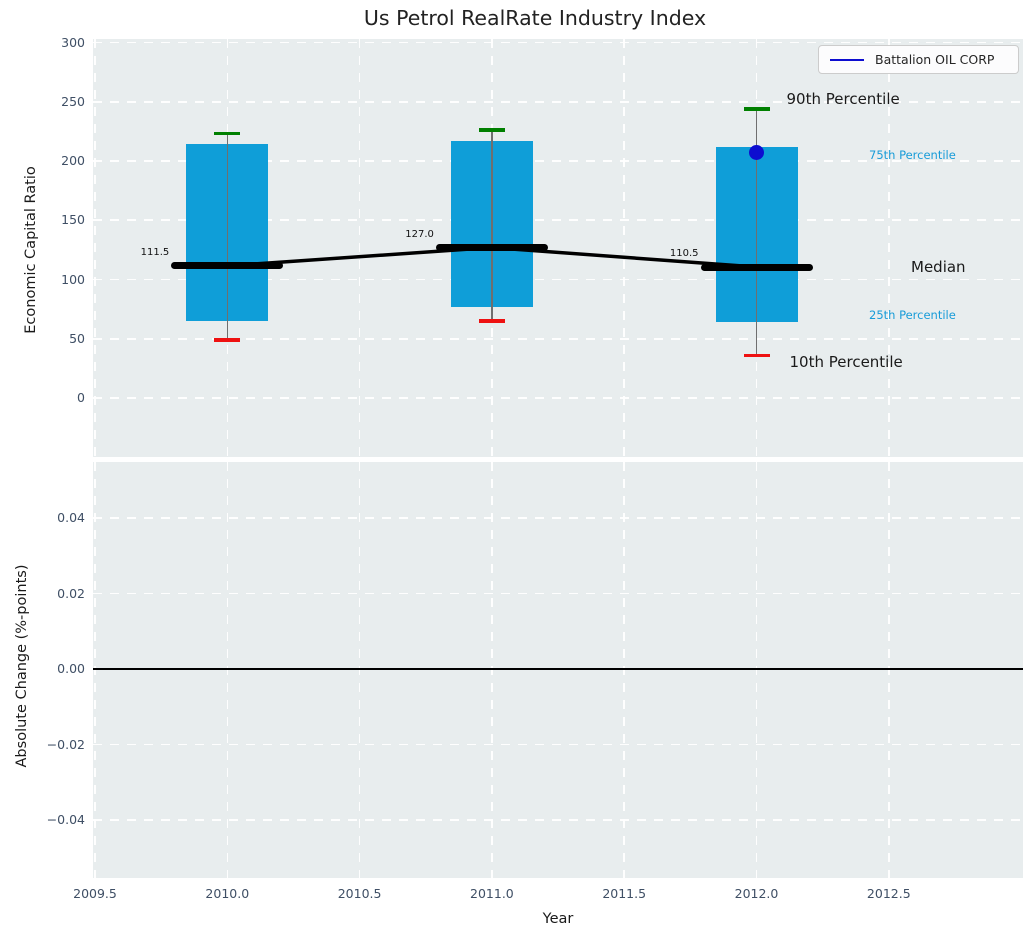 Image resolution: width=1034 pixels, height=942 pixels. I want to click on y-tick-label: 200, so click(73, 160).